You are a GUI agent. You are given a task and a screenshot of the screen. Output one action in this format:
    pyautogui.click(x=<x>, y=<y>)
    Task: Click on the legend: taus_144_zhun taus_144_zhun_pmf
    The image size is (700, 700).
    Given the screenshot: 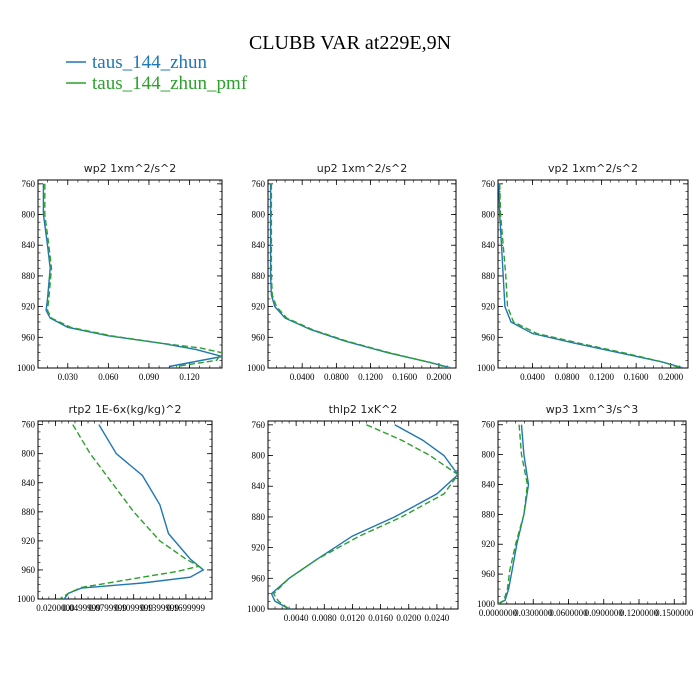 What is the action you would take?
    pyautogui.click(x=157, y=73)
    